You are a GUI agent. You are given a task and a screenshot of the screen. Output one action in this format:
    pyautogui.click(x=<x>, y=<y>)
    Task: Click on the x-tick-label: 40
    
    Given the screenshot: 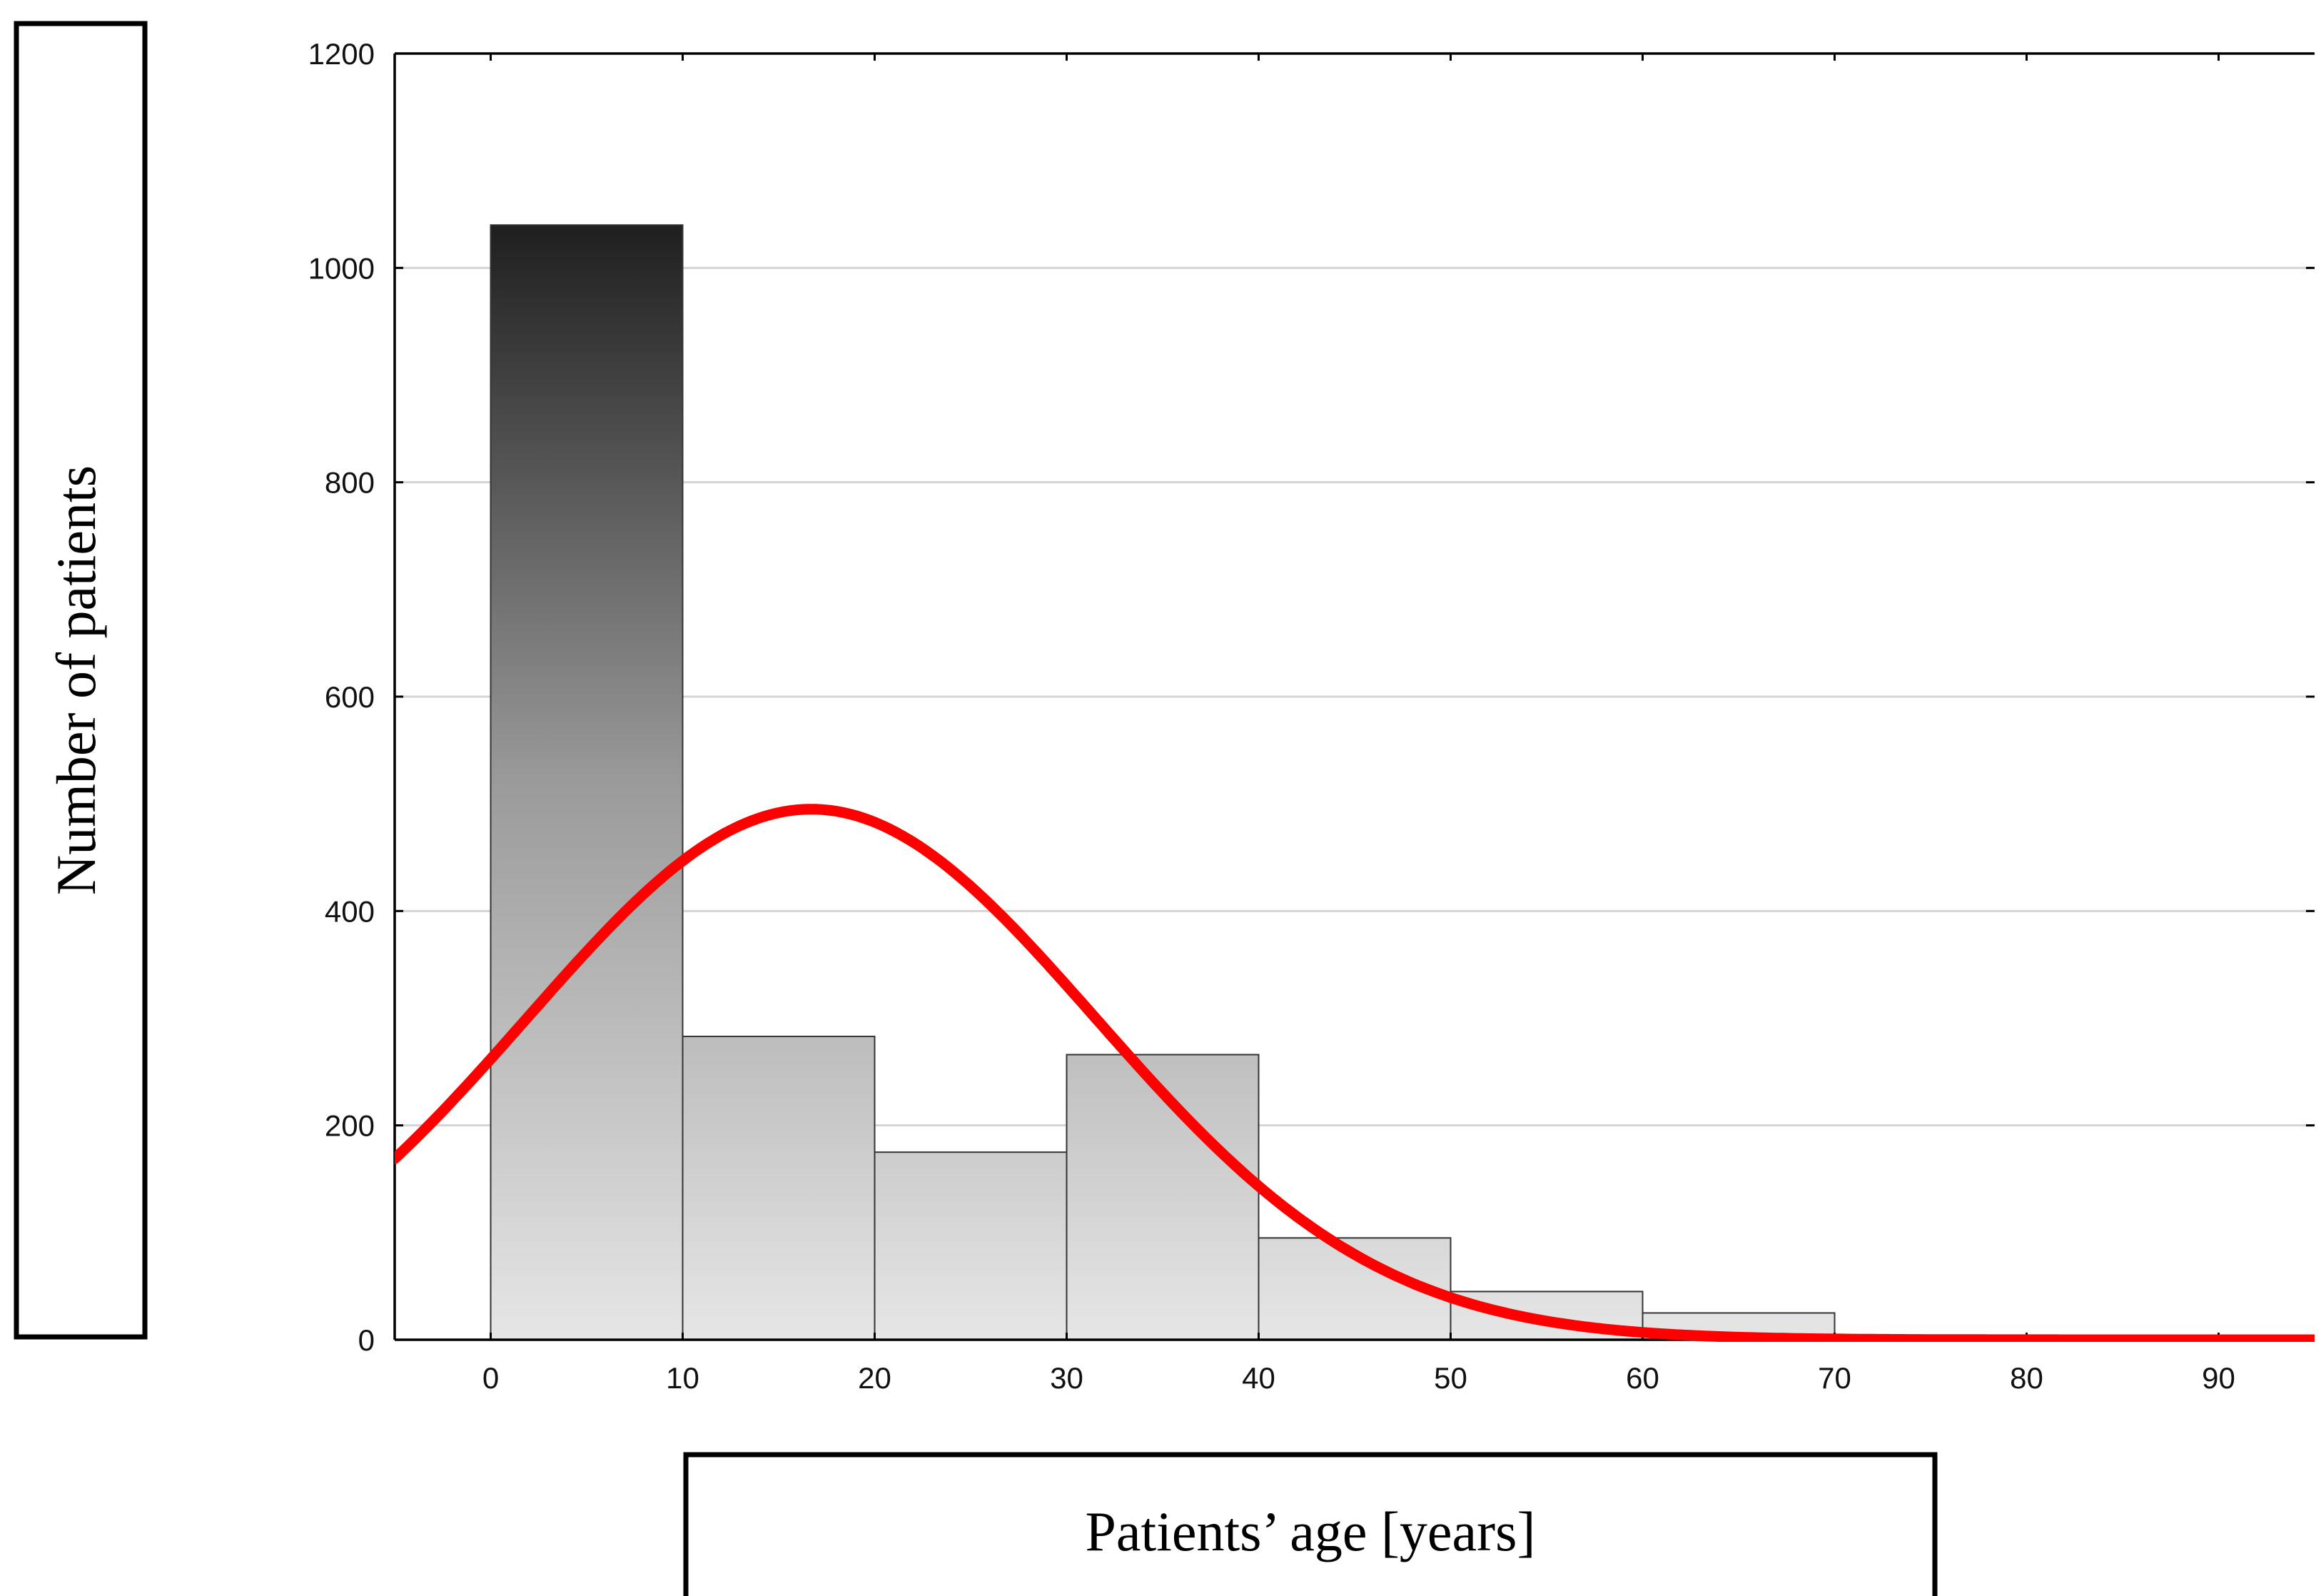 What is the action you would take?
    pyautogui.click(x=1259, y=1378)
    